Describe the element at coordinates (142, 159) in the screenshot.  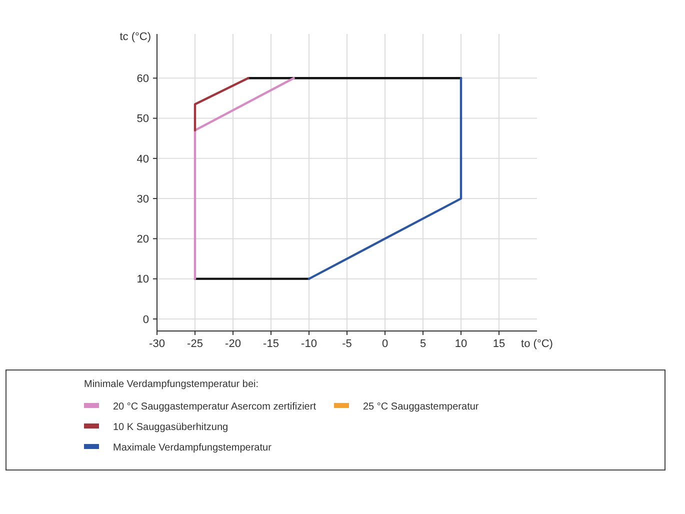
I see `y-tick-label: 40` at that location.